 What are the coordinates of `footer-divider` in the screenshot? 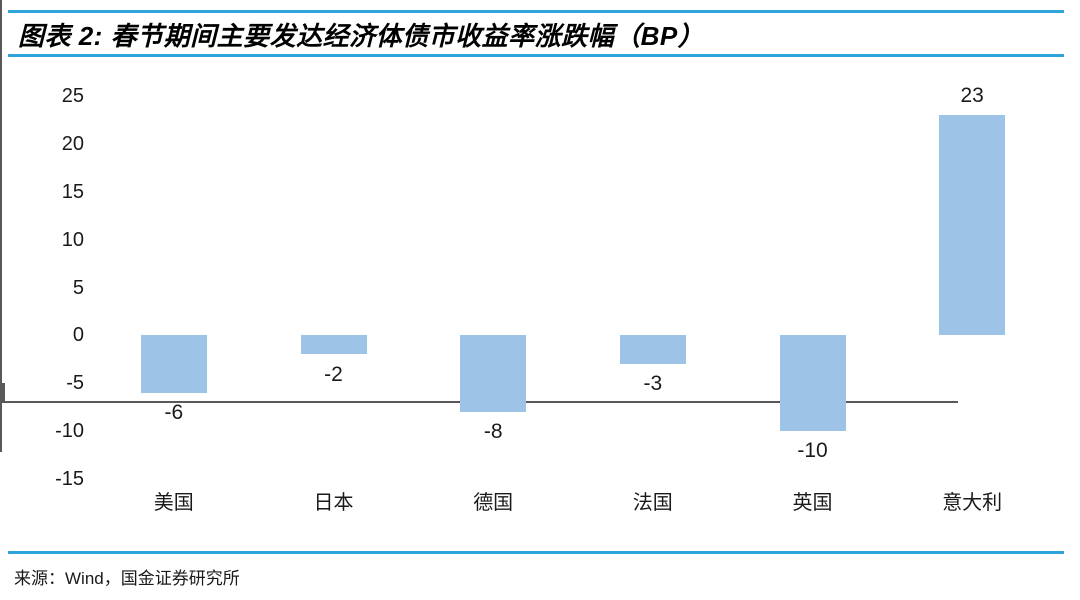 It's located at (536, 552).